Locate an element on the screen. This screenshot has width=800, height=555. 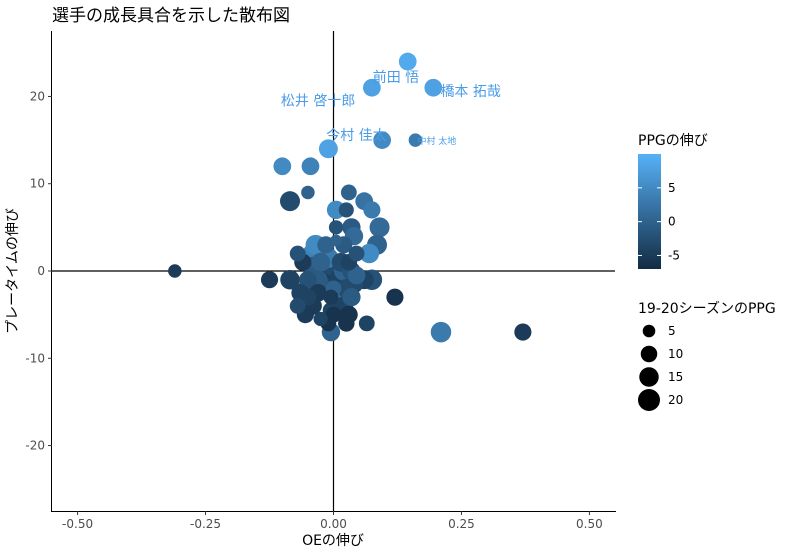
size-legend: 19-20シーズンのPPG 5 10 15 20 is located at coordinates (707, 356).